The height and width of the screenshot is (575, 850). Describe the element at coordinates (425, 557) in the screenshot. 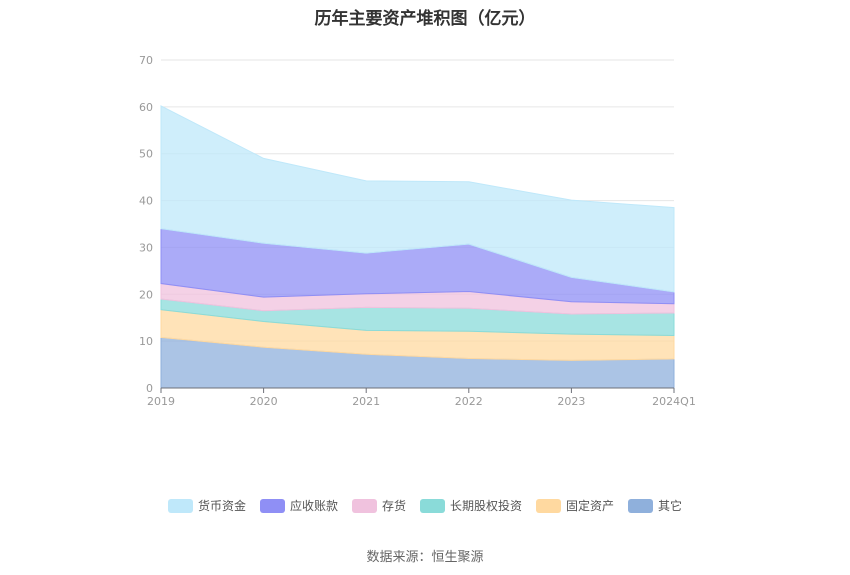

I see `data-source: 数据来源：恒生聚源` at that location.